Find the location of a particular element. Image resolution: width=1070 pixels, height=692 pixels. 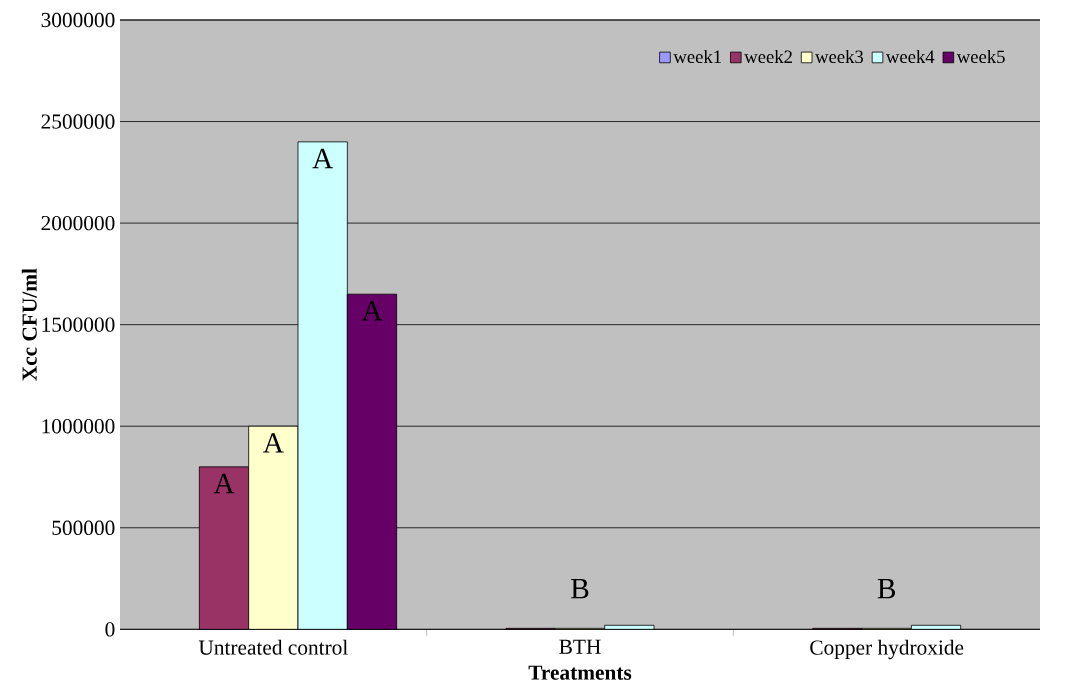

legend-label: week5 is located at coordinates (980, 56).